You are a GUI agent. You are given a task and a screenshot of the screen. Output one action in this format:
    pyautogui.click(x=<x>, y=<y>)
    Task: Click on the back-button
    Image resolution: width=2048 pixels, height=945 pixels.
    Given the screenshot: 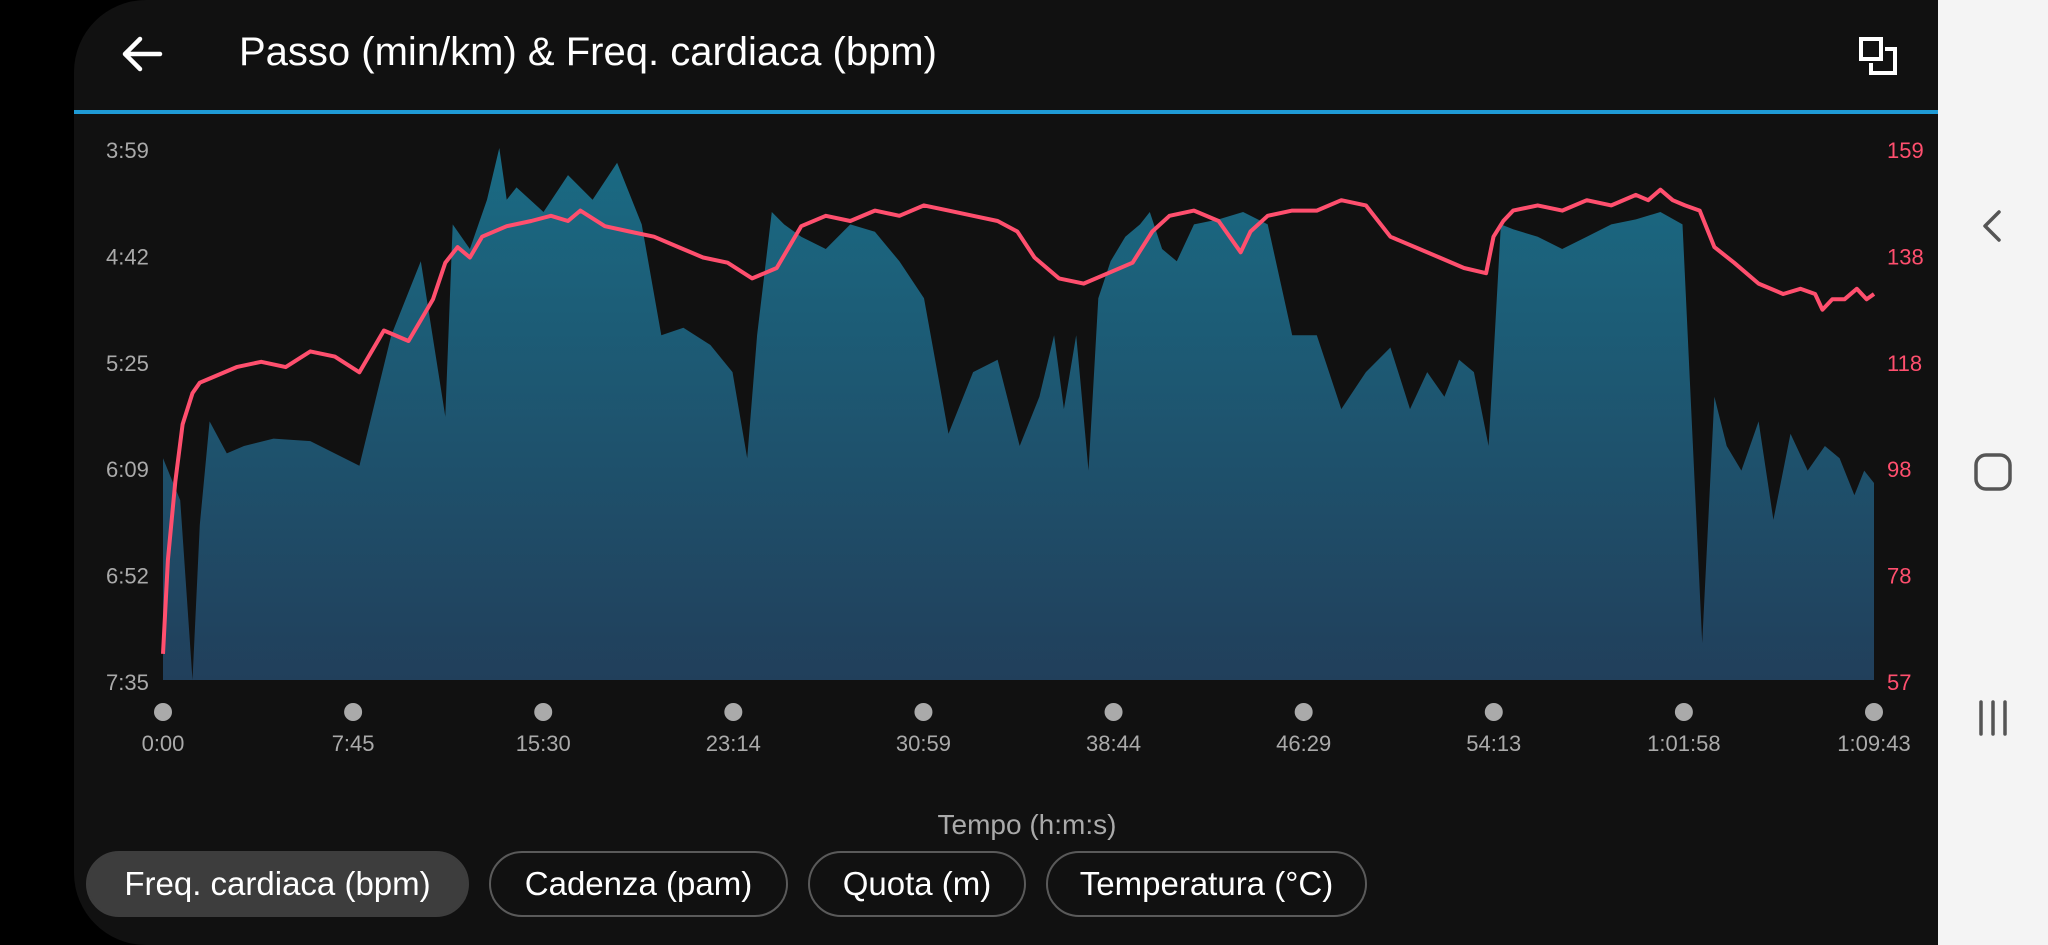 What is the action you would take?
    pyautogui.click(x=142, y=54)
    